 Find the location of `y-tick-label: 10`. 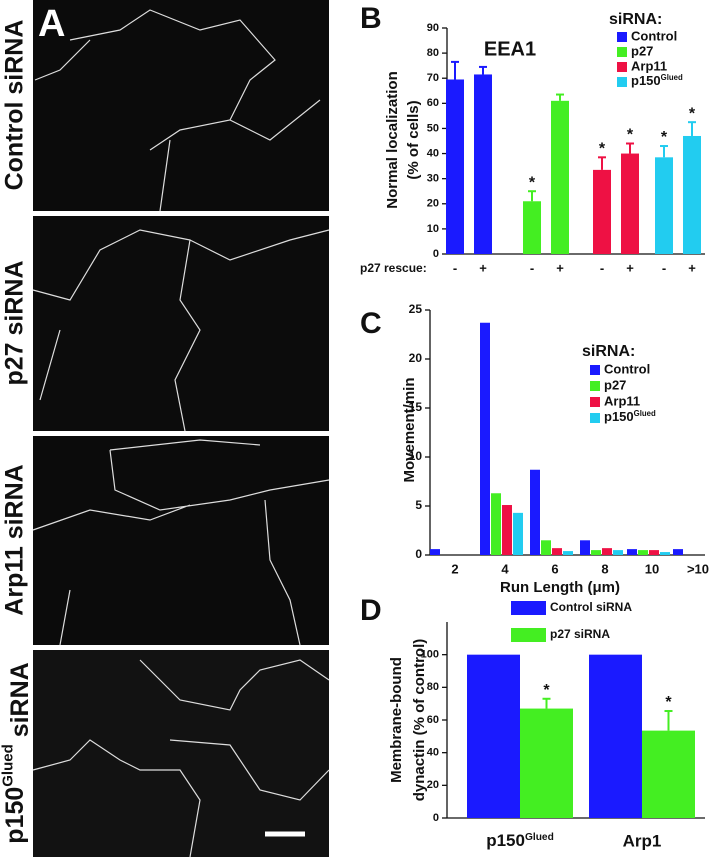

y-tick-label: 10 is located at coordinates (433, 229).